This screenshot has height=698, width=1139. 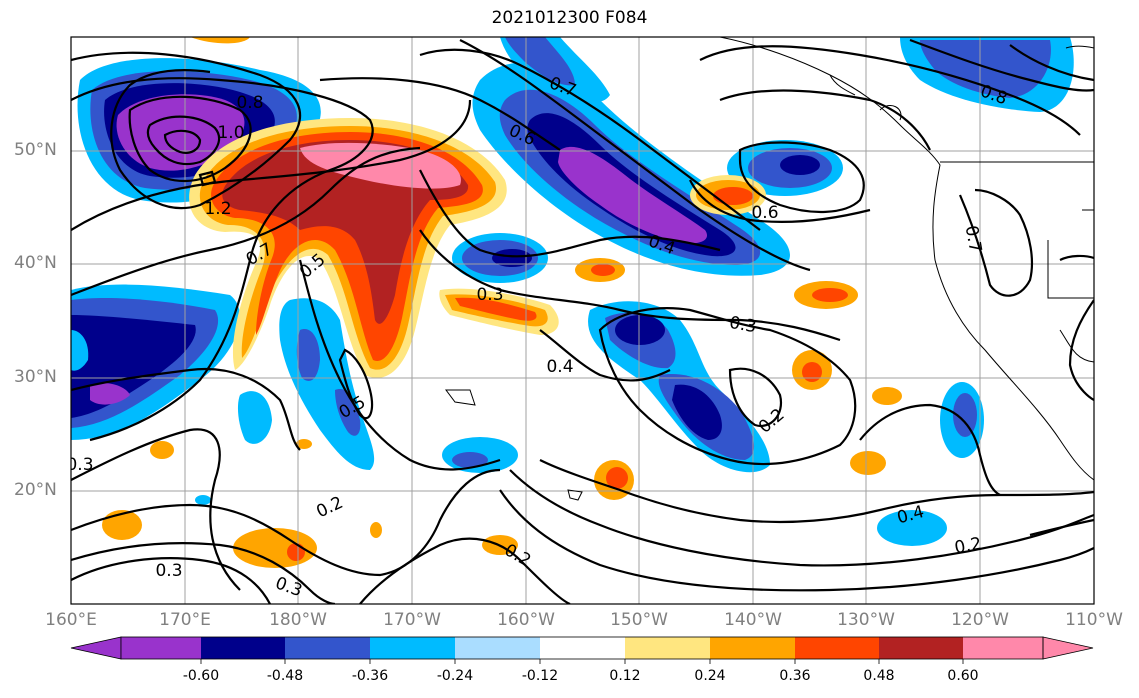 What do you see at coordinates (285, 676) in the screenshot?
I see `colorbar-tick-label: -0.48` at bounding box center [285, 676].